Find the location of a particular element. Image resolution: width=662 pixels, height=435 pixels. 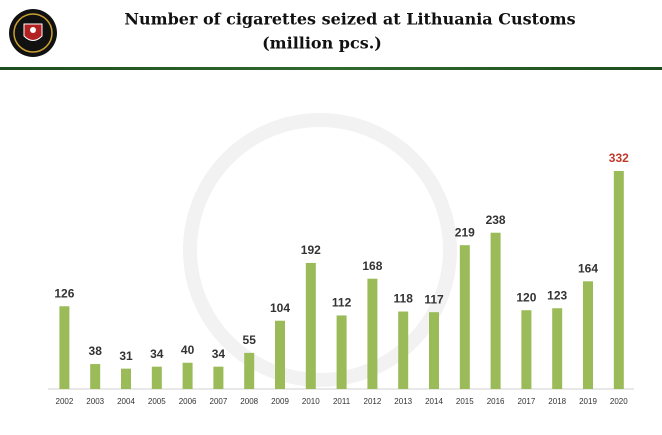

x-tick-label: 2003 is located at coordinates (95, 401).